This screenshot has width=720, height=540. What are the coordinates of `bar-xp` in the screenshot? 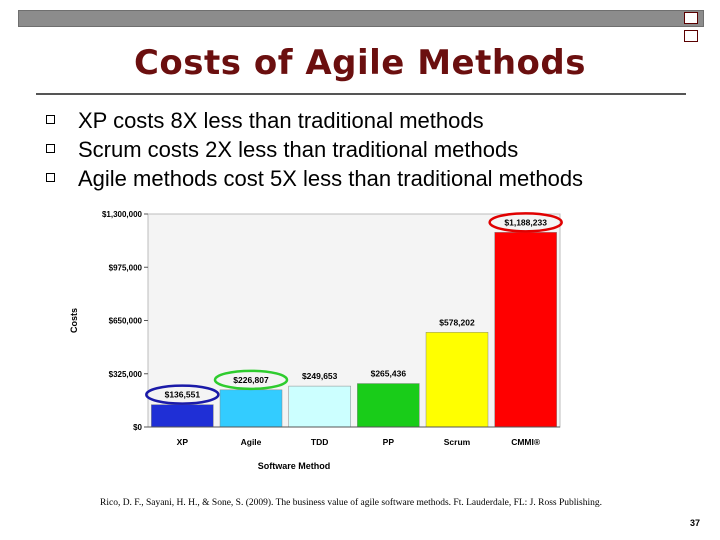 It's located at (182, 416).